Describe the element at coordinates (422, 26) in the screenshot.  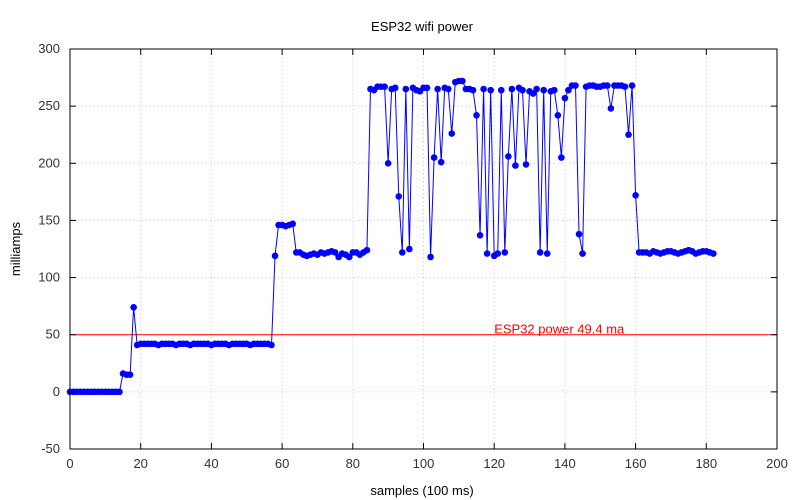
I see `chart-title: ESP32 wifi power` at that location.